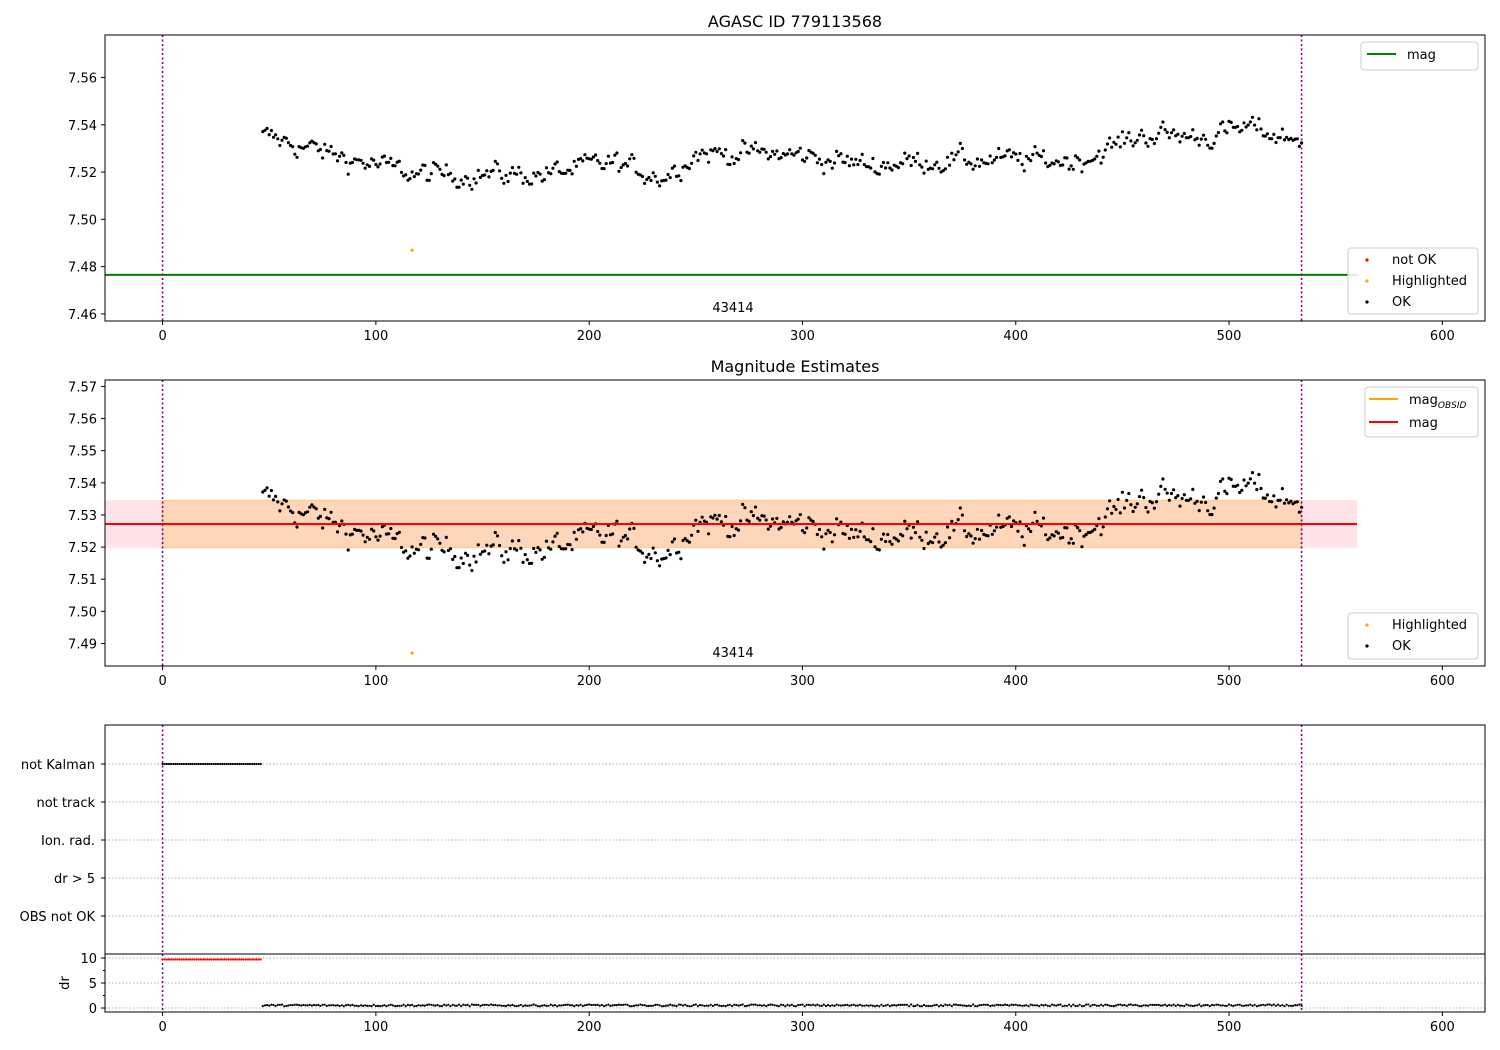 The height and width of the screenshot is (1050, 1500). What do you see at coordinates (795, 21) in the screenshot?
I see `panel1-title: AGASC ID 779113568` at bounding box center [795, 21].